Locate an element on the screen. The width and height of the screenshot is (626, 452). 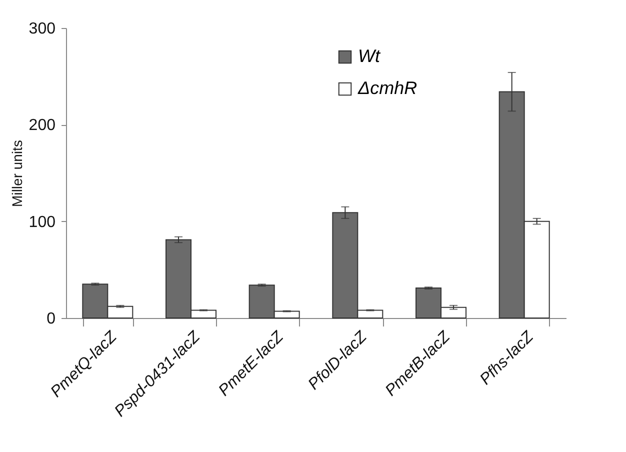
legend-label: ΔcmhR is located at coordinates (387, 88).